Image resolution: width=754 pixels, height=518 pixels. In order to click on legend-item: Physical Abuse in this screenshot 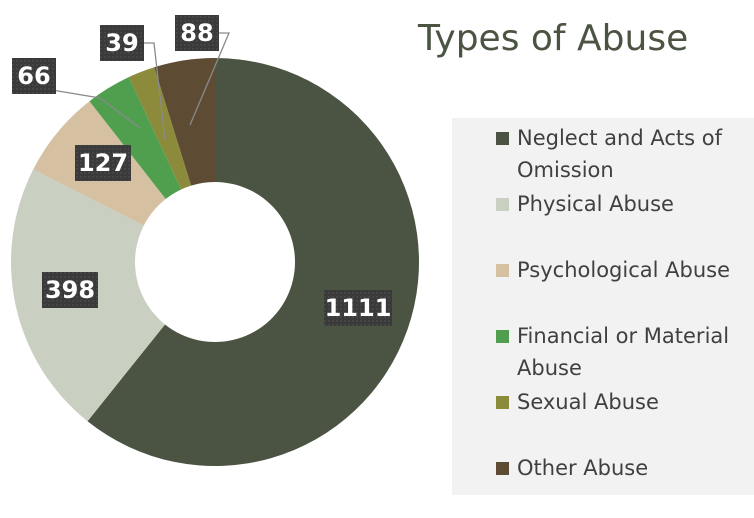, I will do `click(625, 221)`.